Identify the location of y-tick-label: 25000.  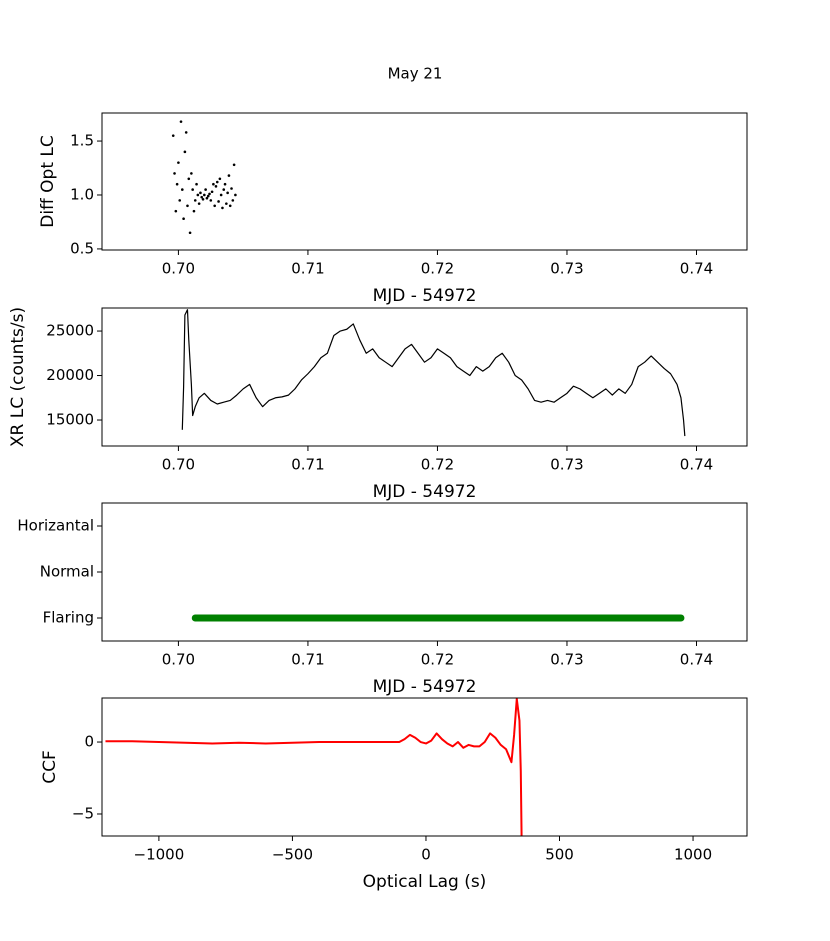
(70, 331).